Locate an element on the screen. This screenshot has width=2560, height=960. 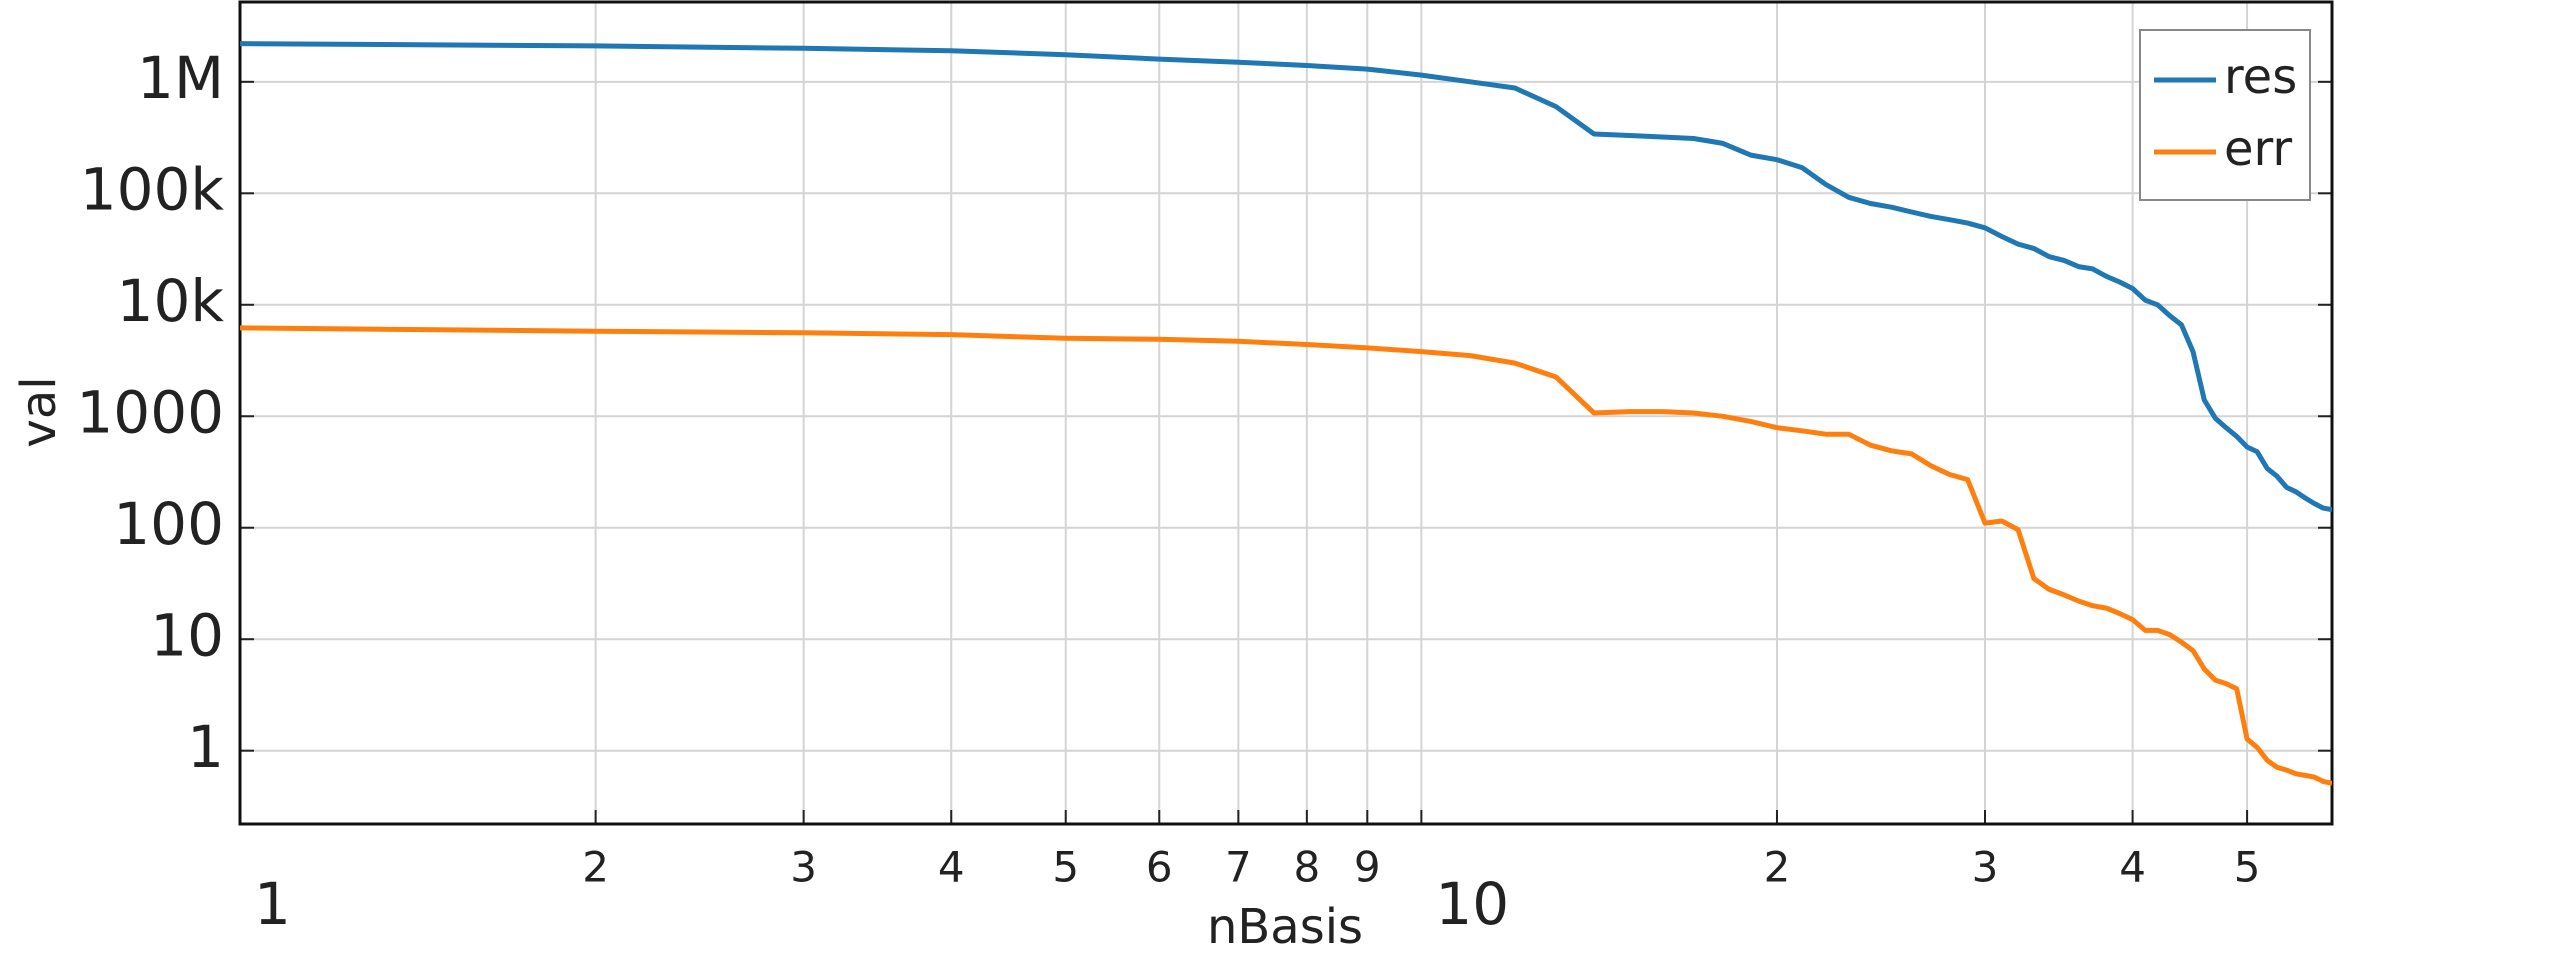
y-tick-label: 100 is located at coordinates (168, 524).